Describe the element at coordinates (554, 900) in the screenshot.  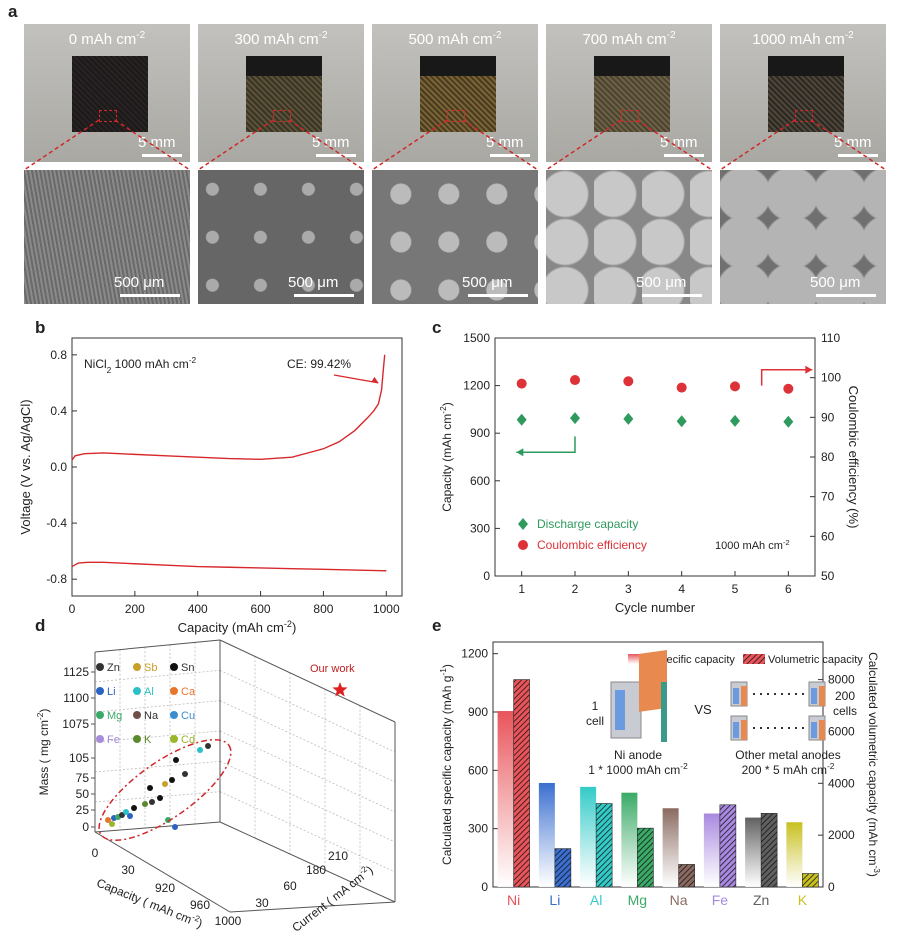
I see `category-label: Li` at that location.